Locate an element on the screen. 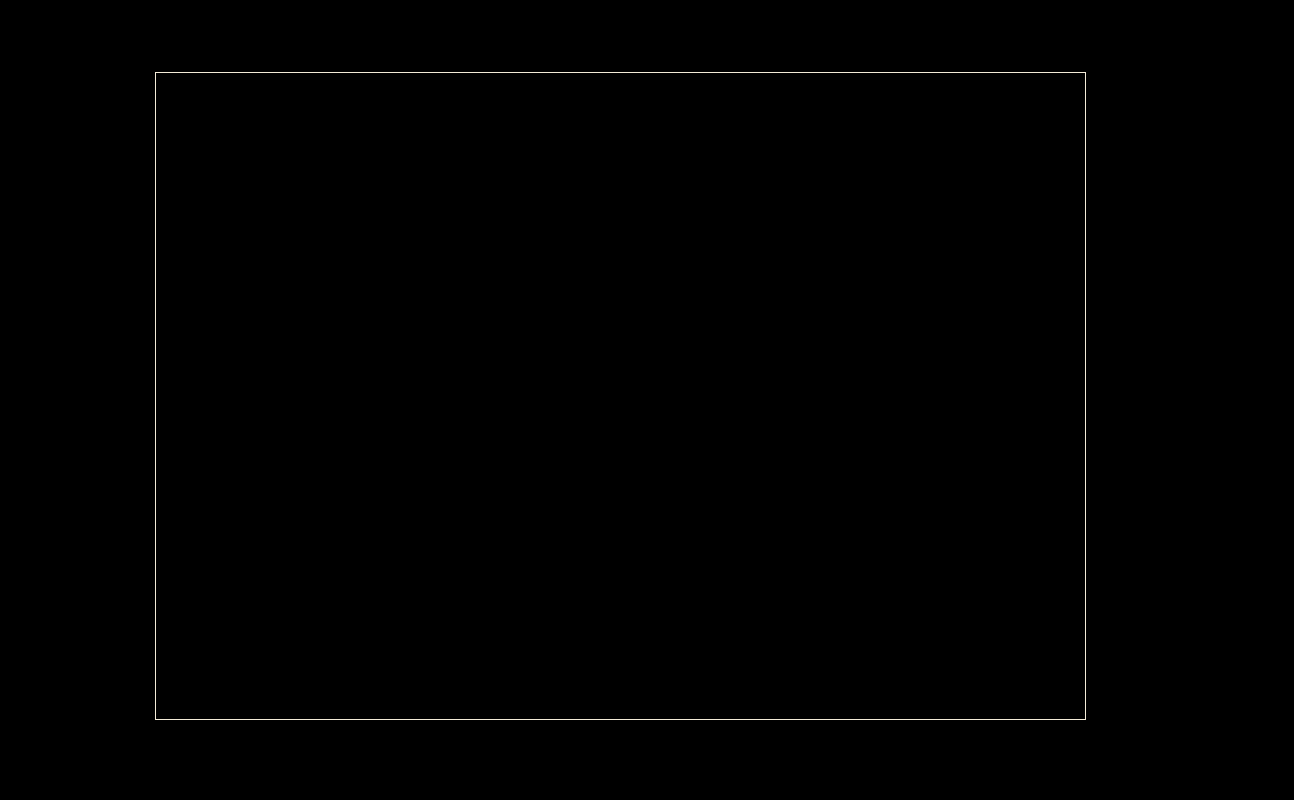  colorbar-gradient is located at coordinates (1116, 396).